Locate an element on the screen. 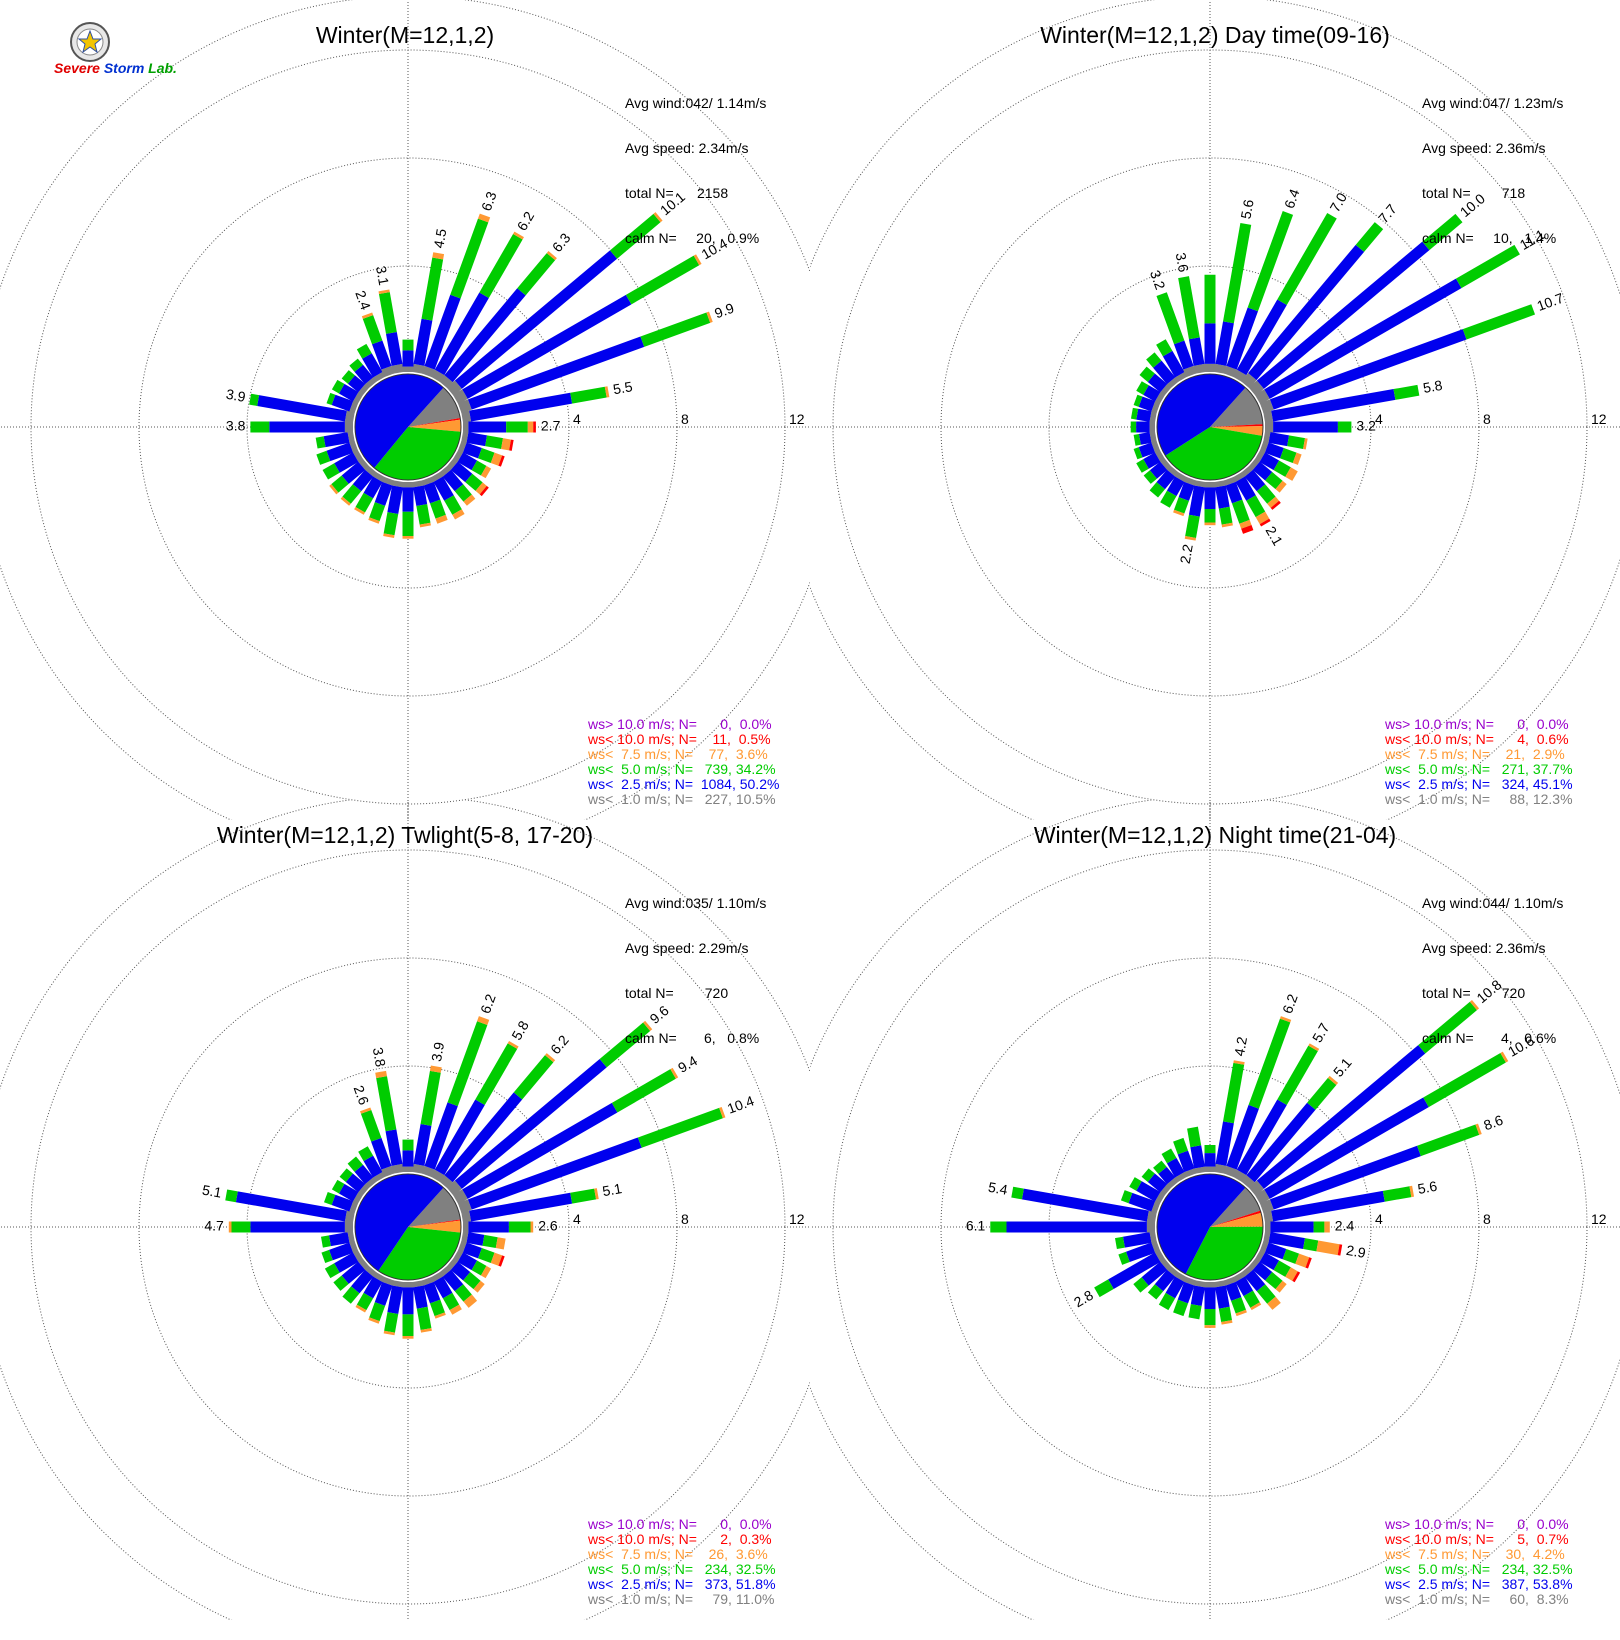 The image size is (1620, 1640). avg-speed-text: Avg speed: 2.34m/s is located at coordinates (687, 148).